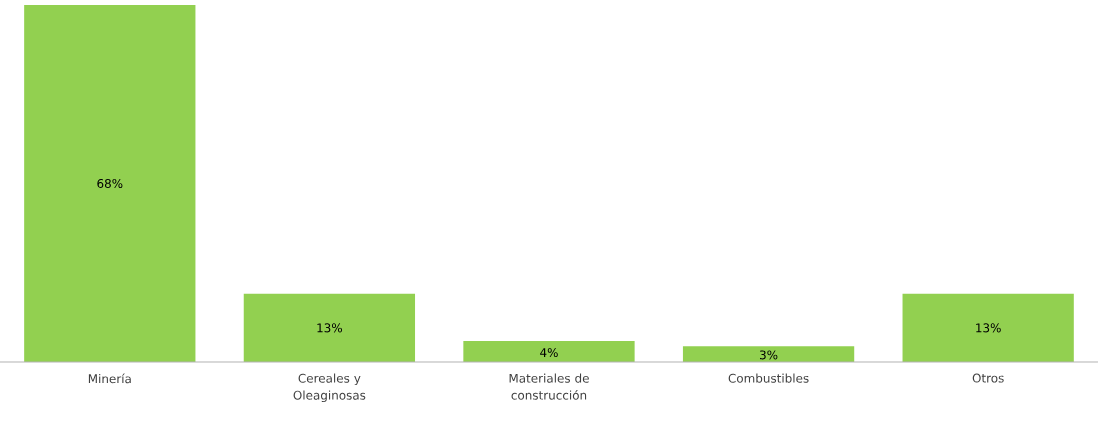 This screenshot has height=431, width=1098. Describe the element at coordinates (988, 378) in the screenshot. I see `x-tick-label: Otros` at that location.